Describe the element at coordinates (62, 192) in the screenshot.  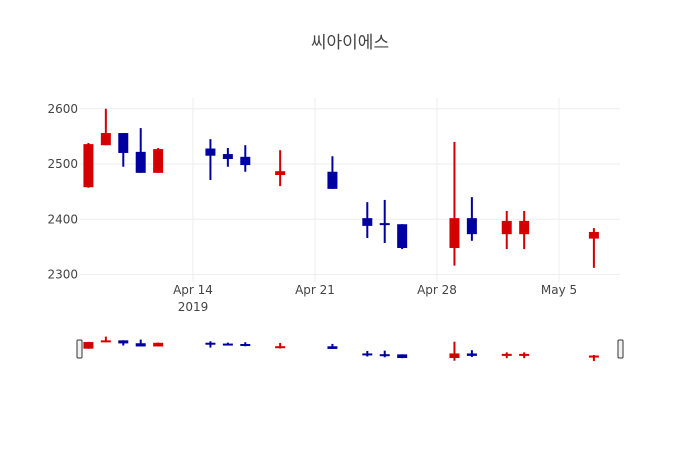
I see `y-axis: 2300 2400 2500 2600` at that location.